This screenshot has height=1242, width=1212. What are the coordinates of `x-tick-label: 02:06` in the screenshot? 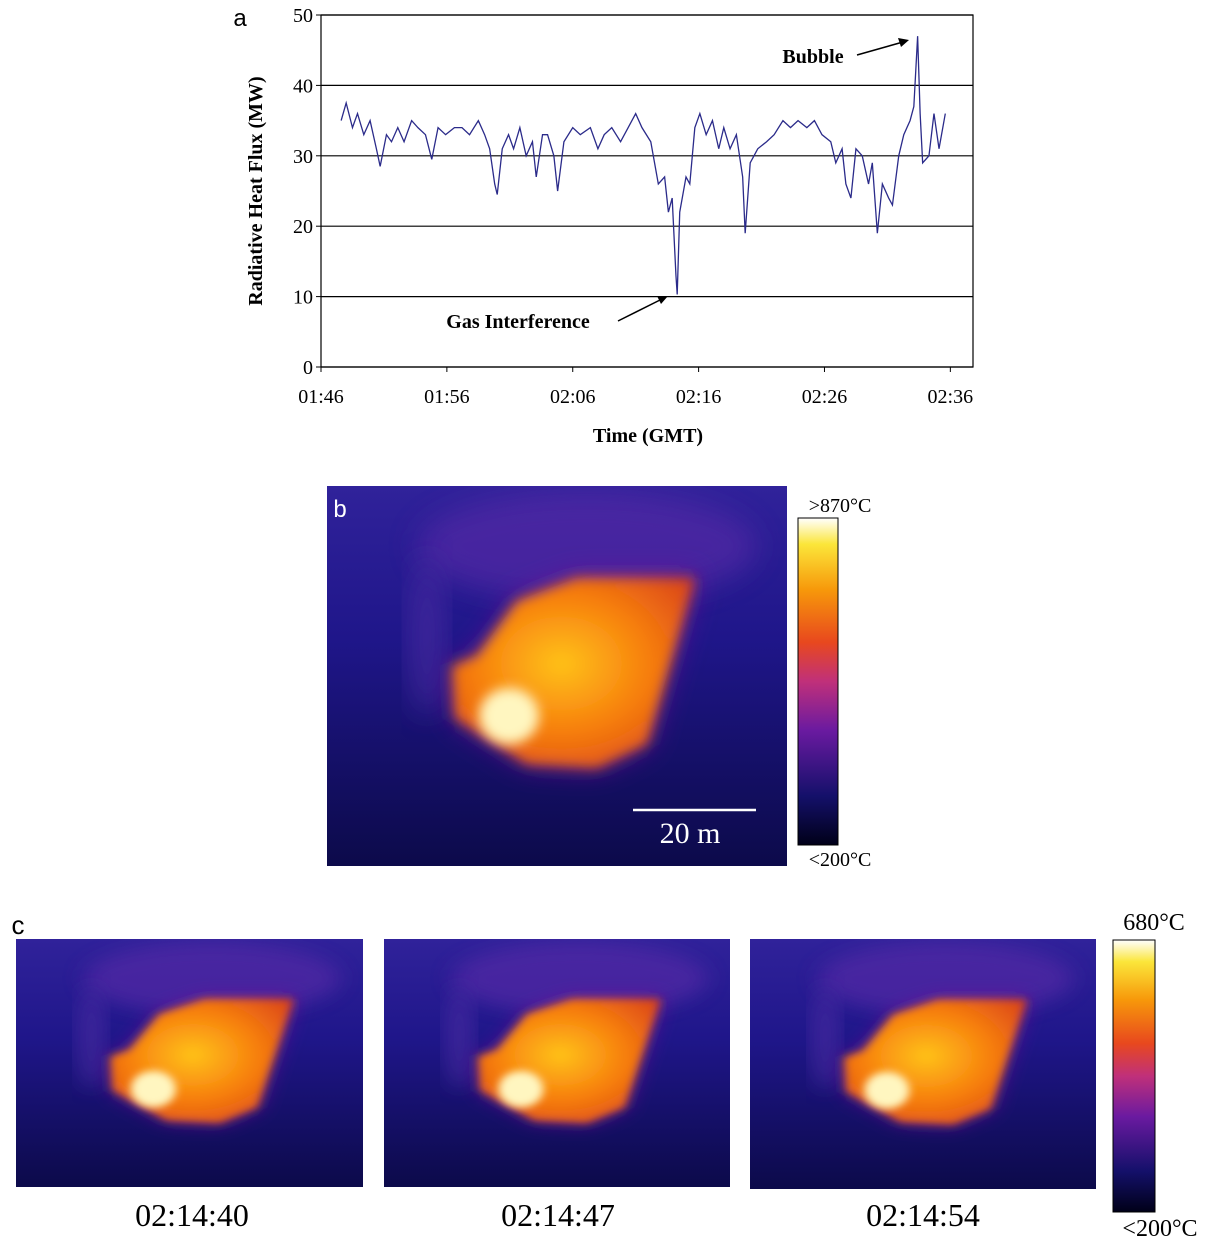 It's located at (573, 397).